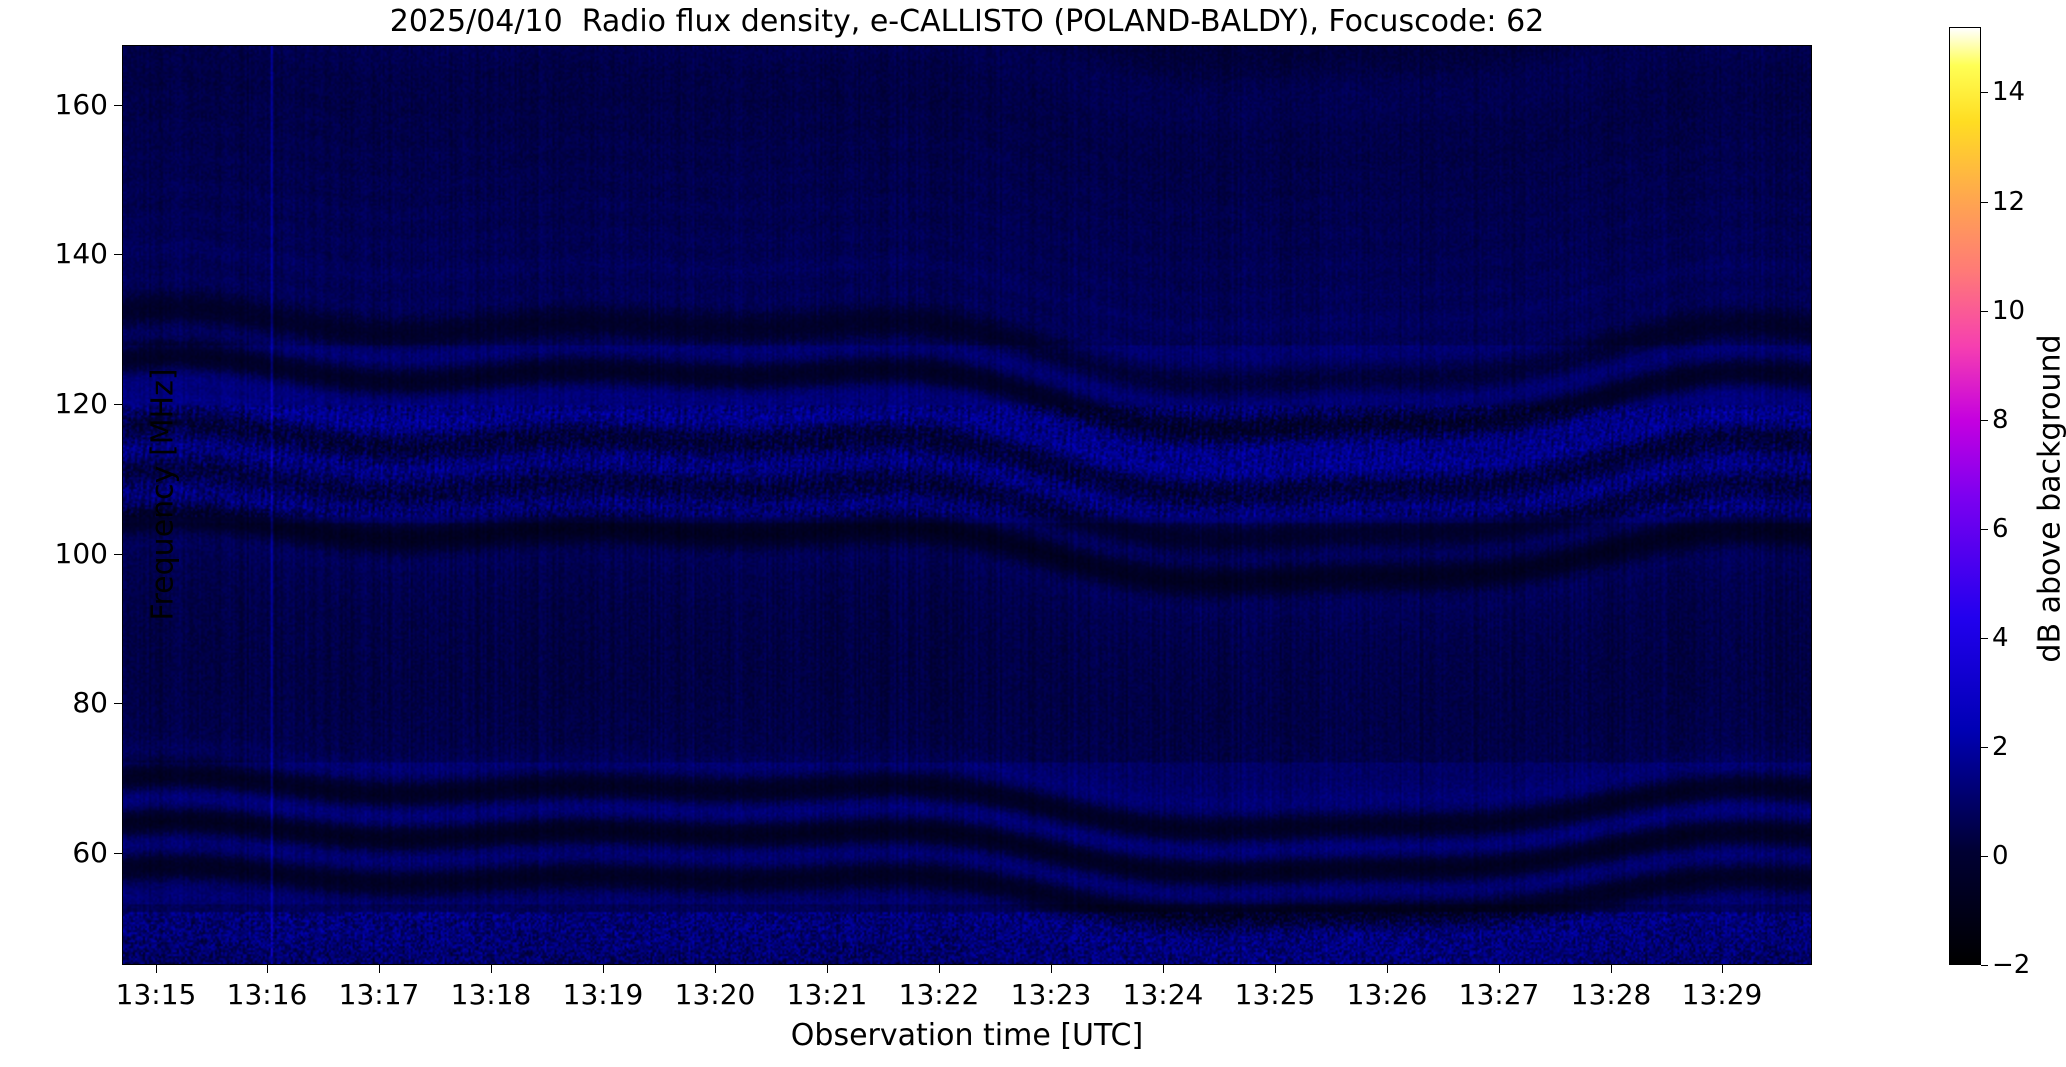  What do you see at coordinates (715, 994) in the screenshot?
I see `x-tick-label: 13:20` at bounding box center [715, 994].